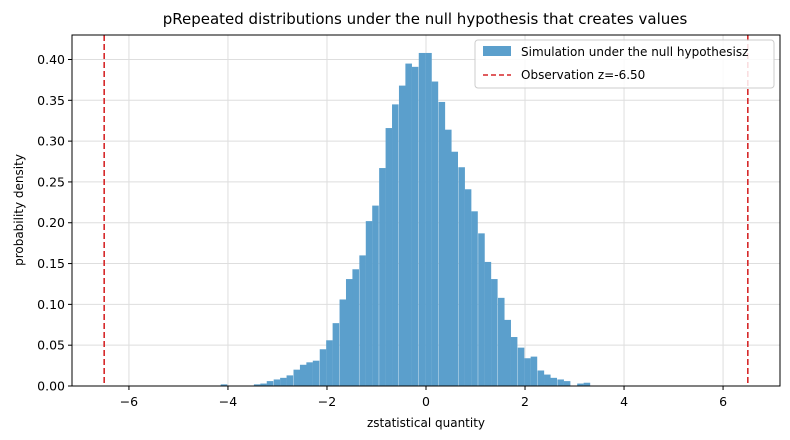 The height and width of the screenshot is (440, 790). I want to click on x-tick-label: 2, so click(525, 401).